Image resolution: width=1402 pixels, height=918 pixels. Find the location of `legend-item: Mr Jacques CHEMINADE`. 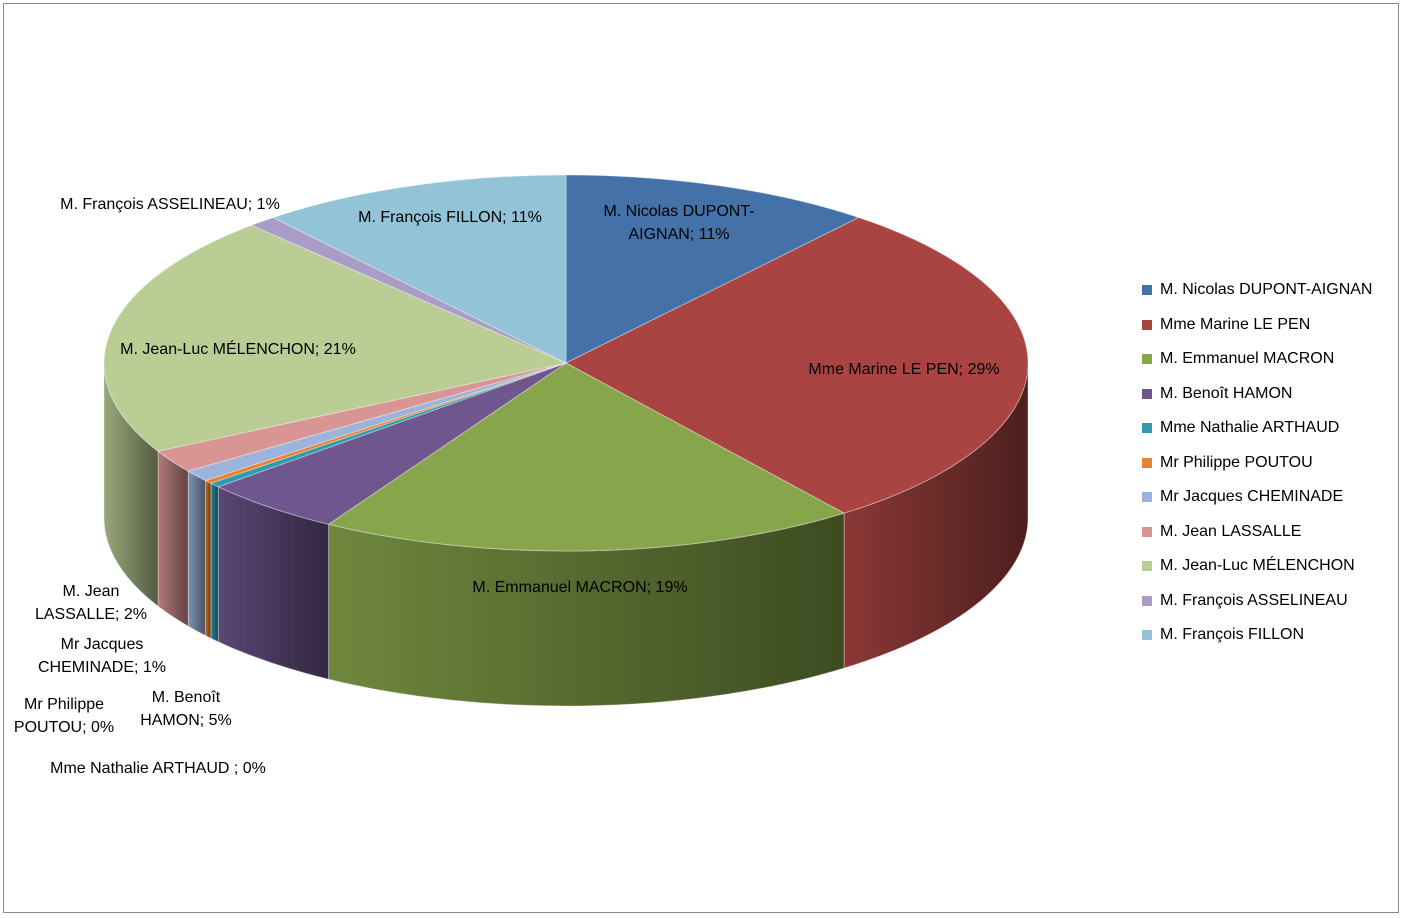

legend-item: Mr Jacques CHEMINADE is located at coordinates (1257, 504).